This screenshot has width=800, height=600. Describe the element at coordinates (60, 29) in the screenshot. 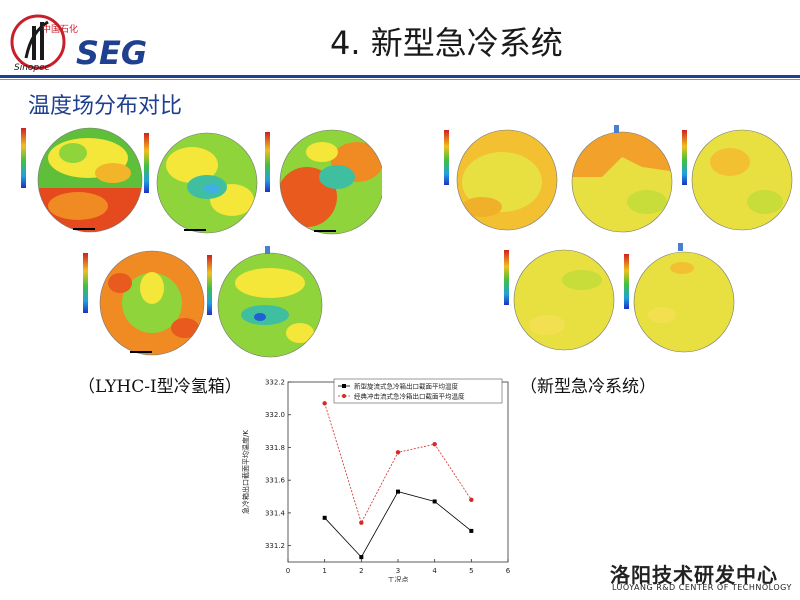

I see `logo-cn-text: 中国石化` at that location.